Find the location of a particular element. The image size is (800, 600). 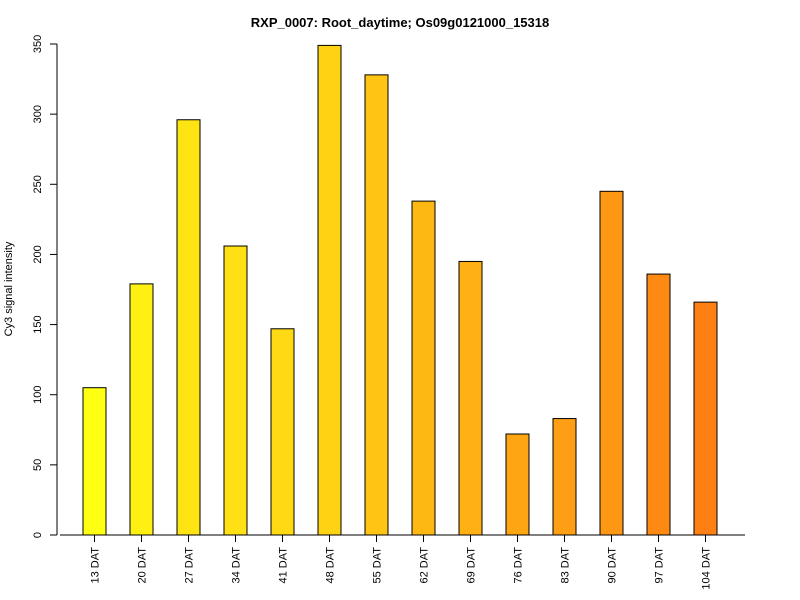

x-tick-label: 76 DAT is located at coordinates (519, 565).